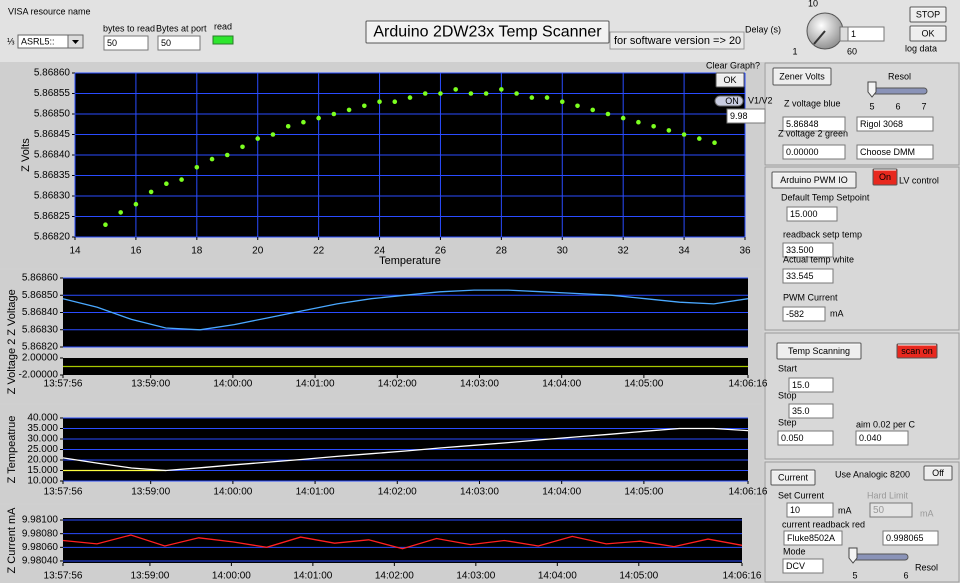 Image resolution: width=960 pixels, height=583 pixels. I want to click on label: log data, so click(921, 48).